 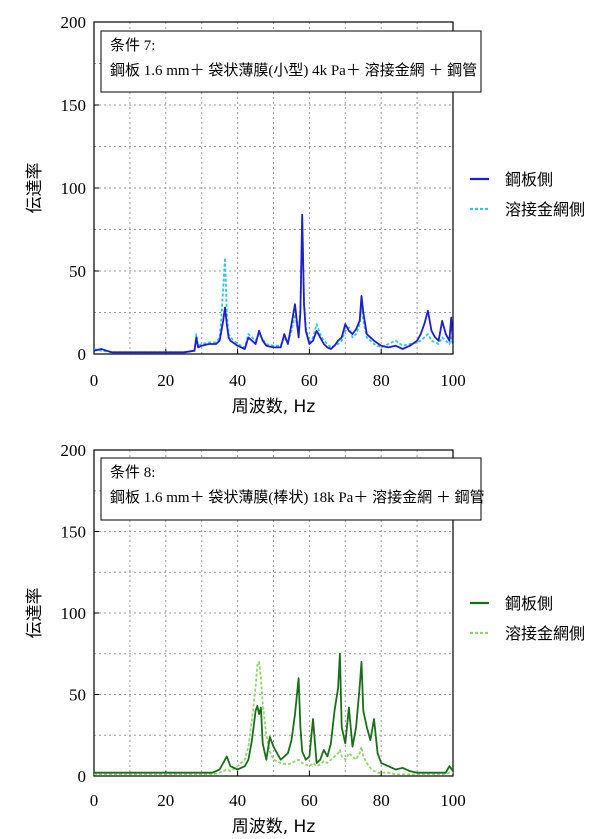 What do you see at coordinates (132, 45) in the screenshot?
I see `annotation-line: 条件 7:` at bounding box center [132, 45].